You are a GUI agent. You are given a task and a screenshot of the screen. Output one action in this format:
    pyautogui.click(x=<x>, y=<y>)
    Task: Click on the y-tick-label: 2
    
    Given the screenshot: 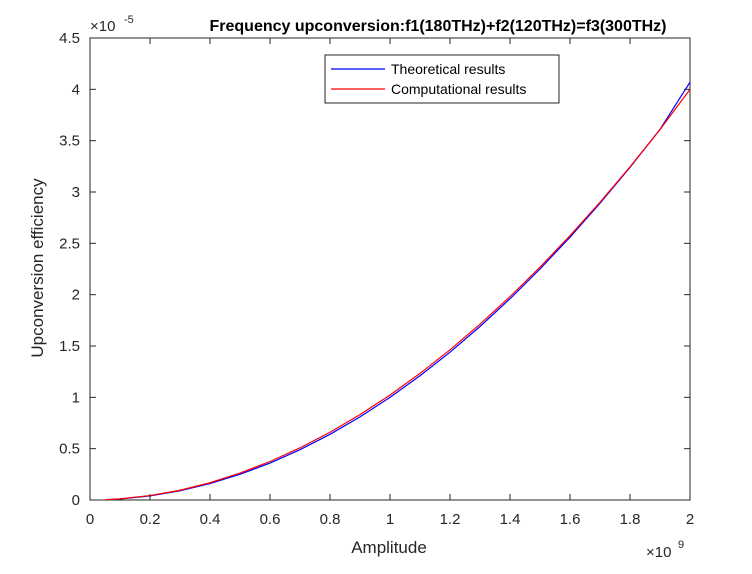 What is the action you would take?
    pyautogui.click(x=76, y=295)
    